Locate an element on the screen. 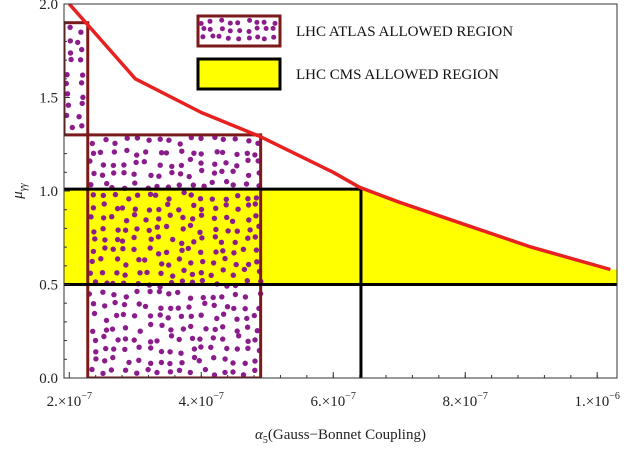  x-tick-label: 1.×10−6 is located at coordinates (597, 400).